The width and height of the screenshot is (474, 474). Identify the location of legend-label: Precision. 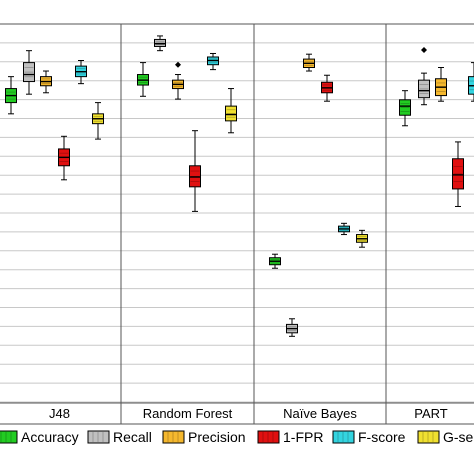
(217, 437).